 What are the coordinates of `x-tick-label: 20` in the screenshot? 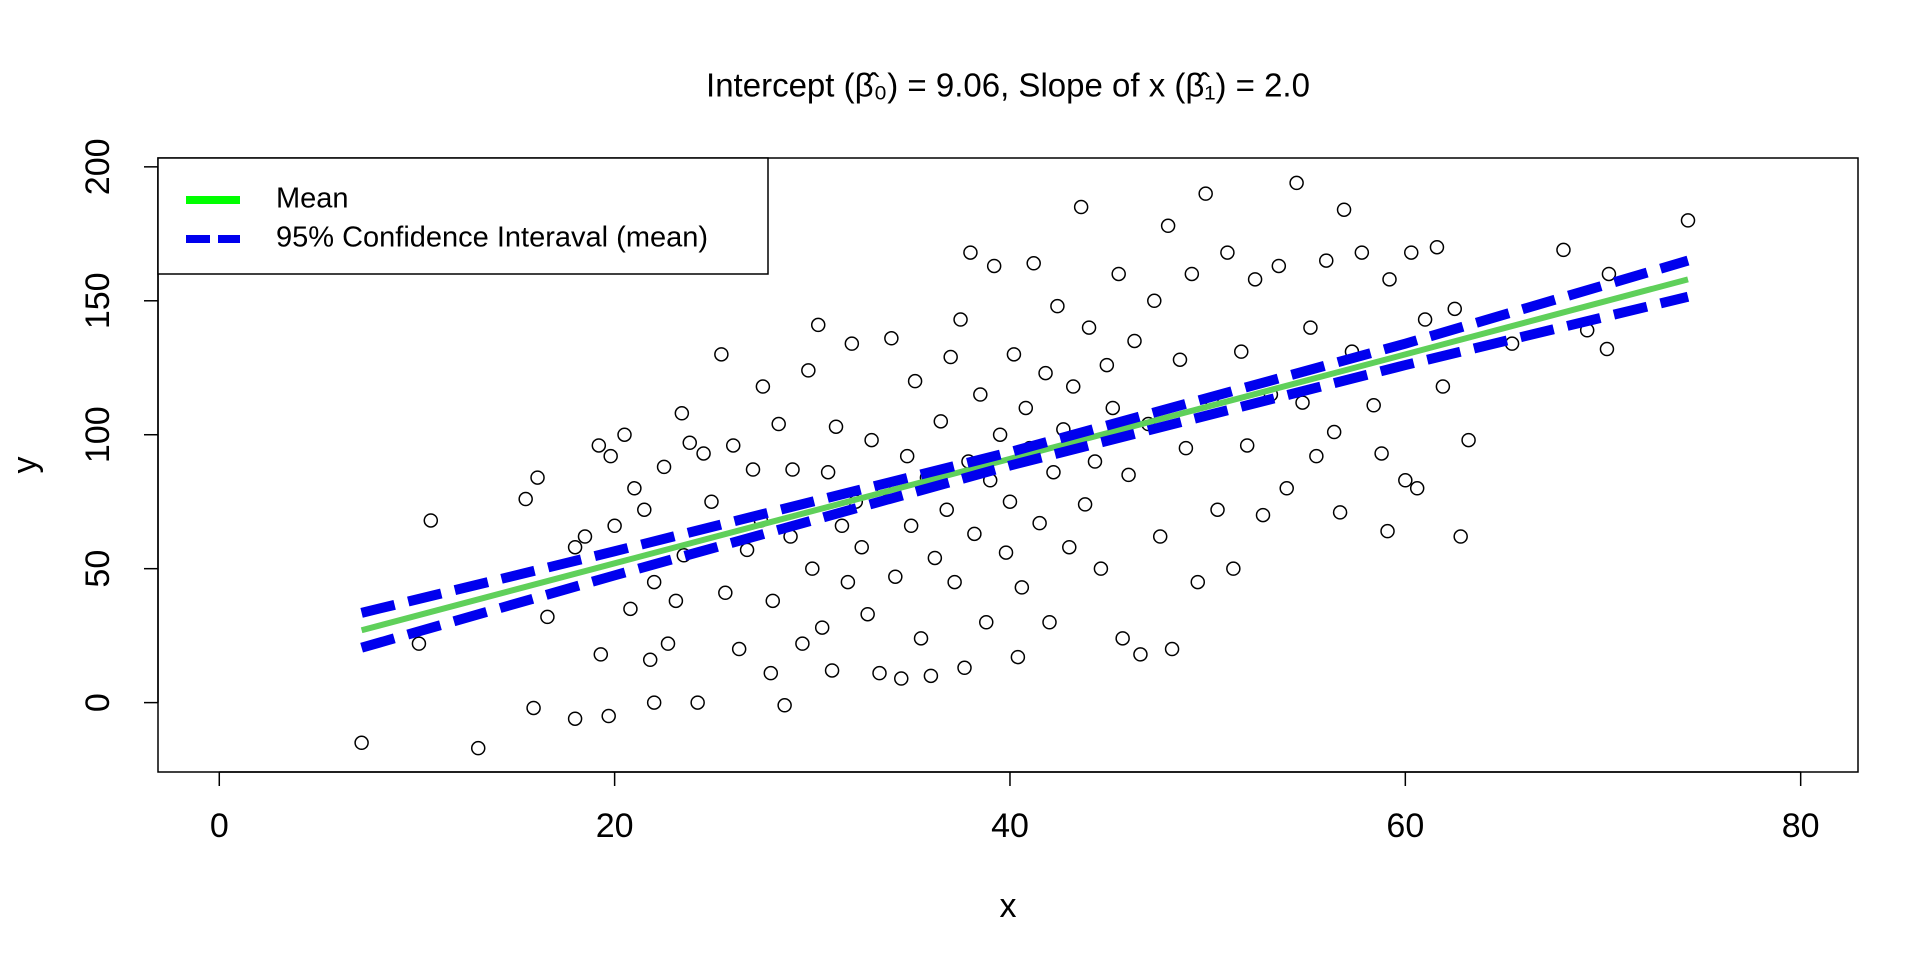 It's located at (615, 826).